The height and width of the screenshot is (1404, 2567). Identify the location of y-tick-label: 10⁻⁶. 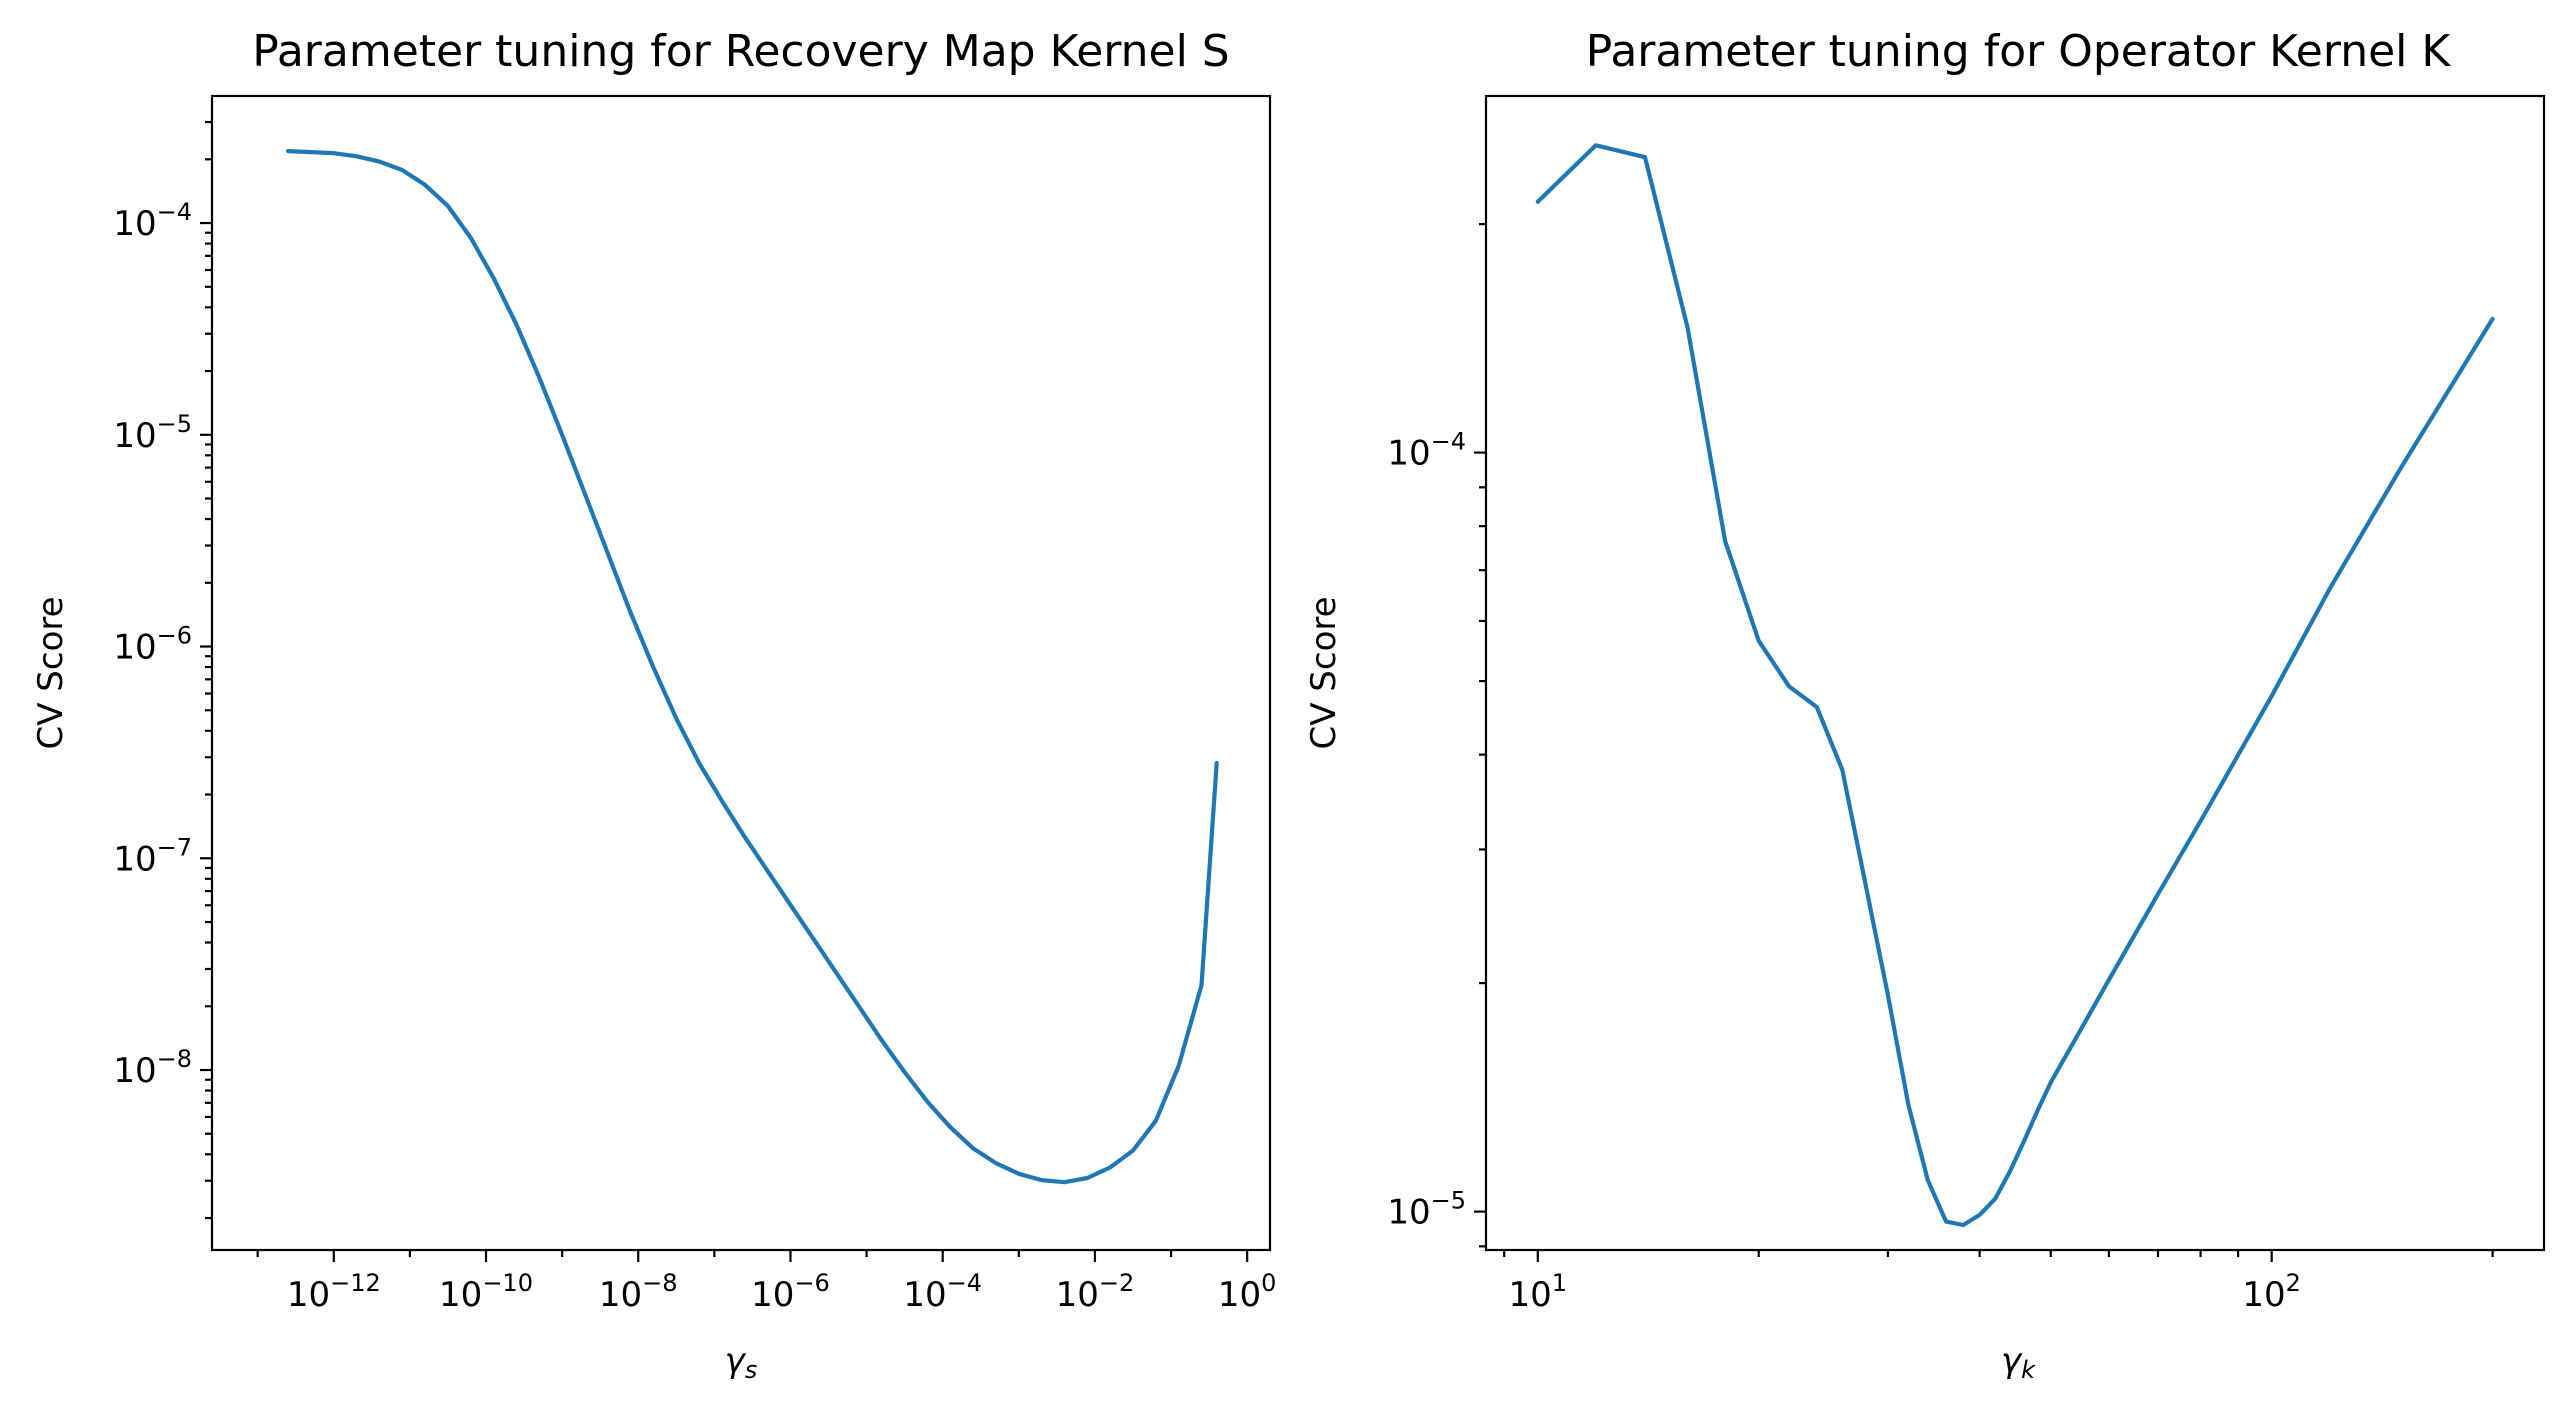
(152, 645).